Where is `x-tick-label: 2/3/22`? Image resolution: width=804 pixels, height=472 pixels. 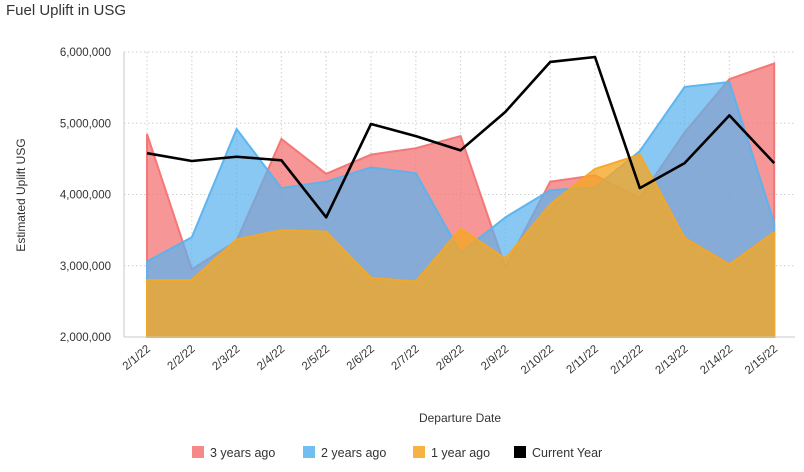 x-tick-label: 2/3/22 is located at coordinates (226, 358).